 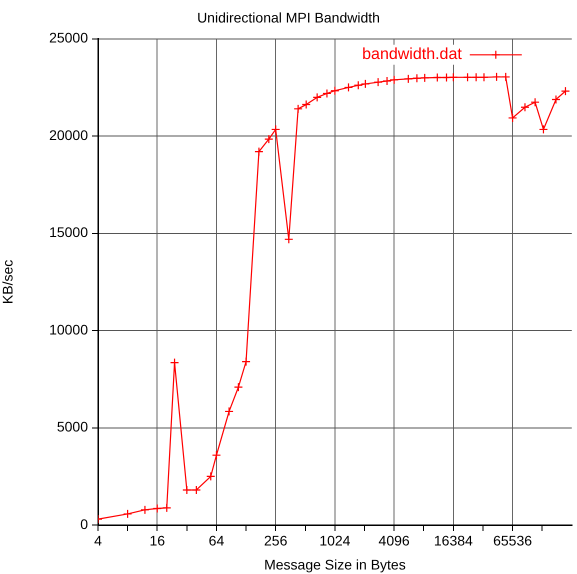 What do you see at coordinates (512, 540) in the screenshot?
I see `x-tick-label: 65536` at bounding box center [512, 540].